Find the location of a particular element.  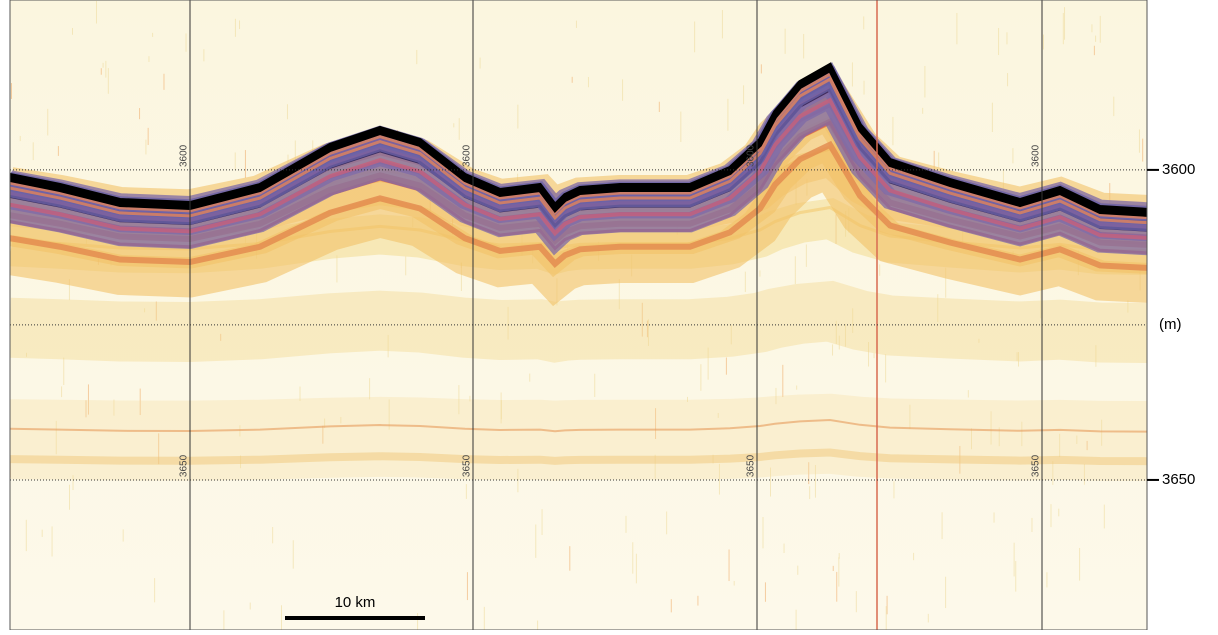

y-tick-label: 3650 is located at coordinates (1178, 479).